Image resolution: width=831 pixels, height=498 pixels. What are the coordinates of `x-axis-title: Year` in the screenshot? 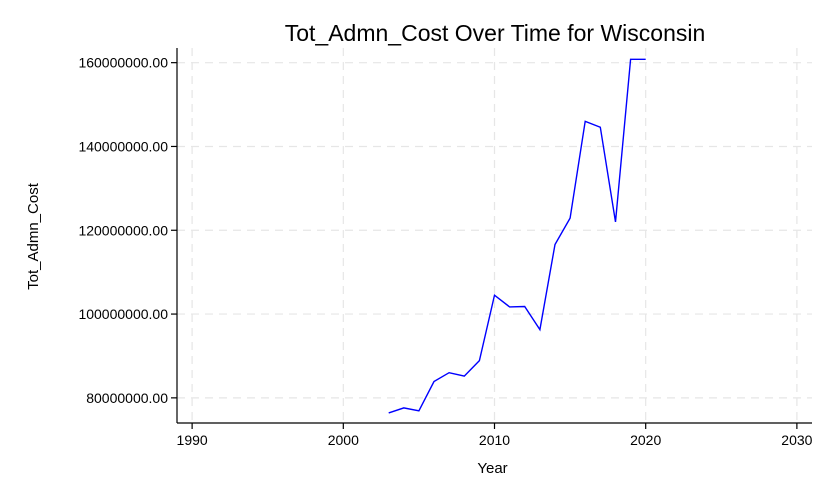 It's located at (492, 468).